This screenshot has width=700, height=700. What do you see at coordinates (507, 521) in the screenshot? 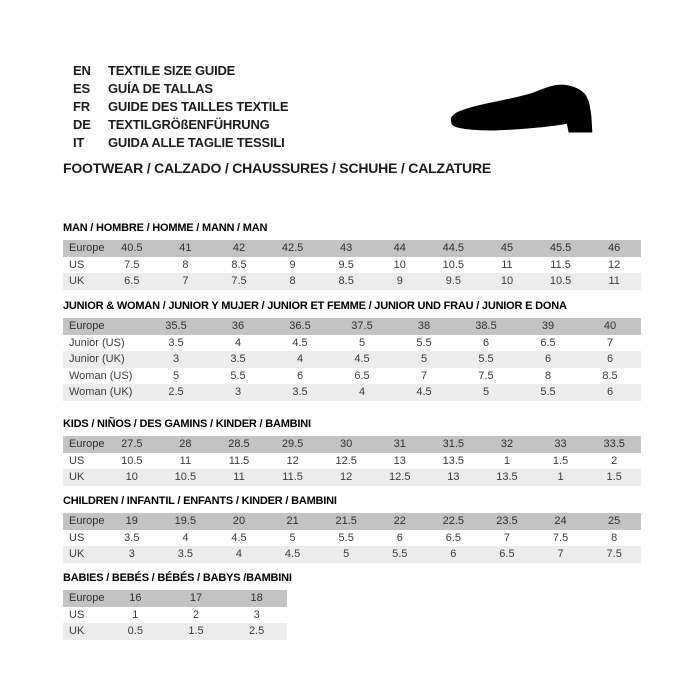
I see `size-cell: 23.5` at bounding box center [507, 521].